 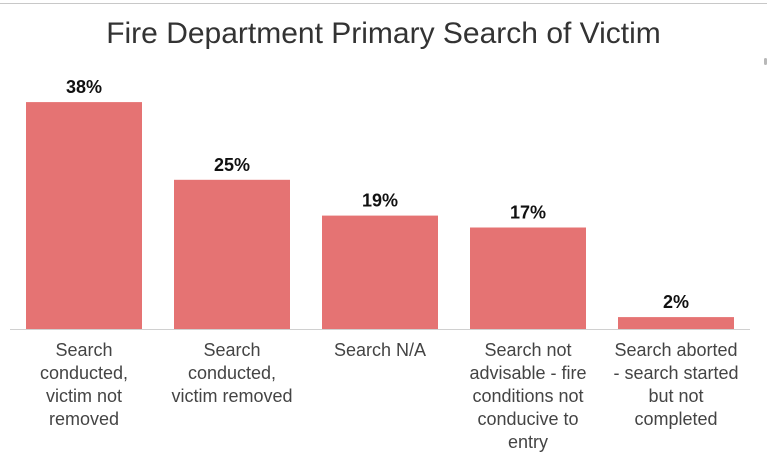 I want to click on data-label-4: 17%, so click(x=528, y=213).